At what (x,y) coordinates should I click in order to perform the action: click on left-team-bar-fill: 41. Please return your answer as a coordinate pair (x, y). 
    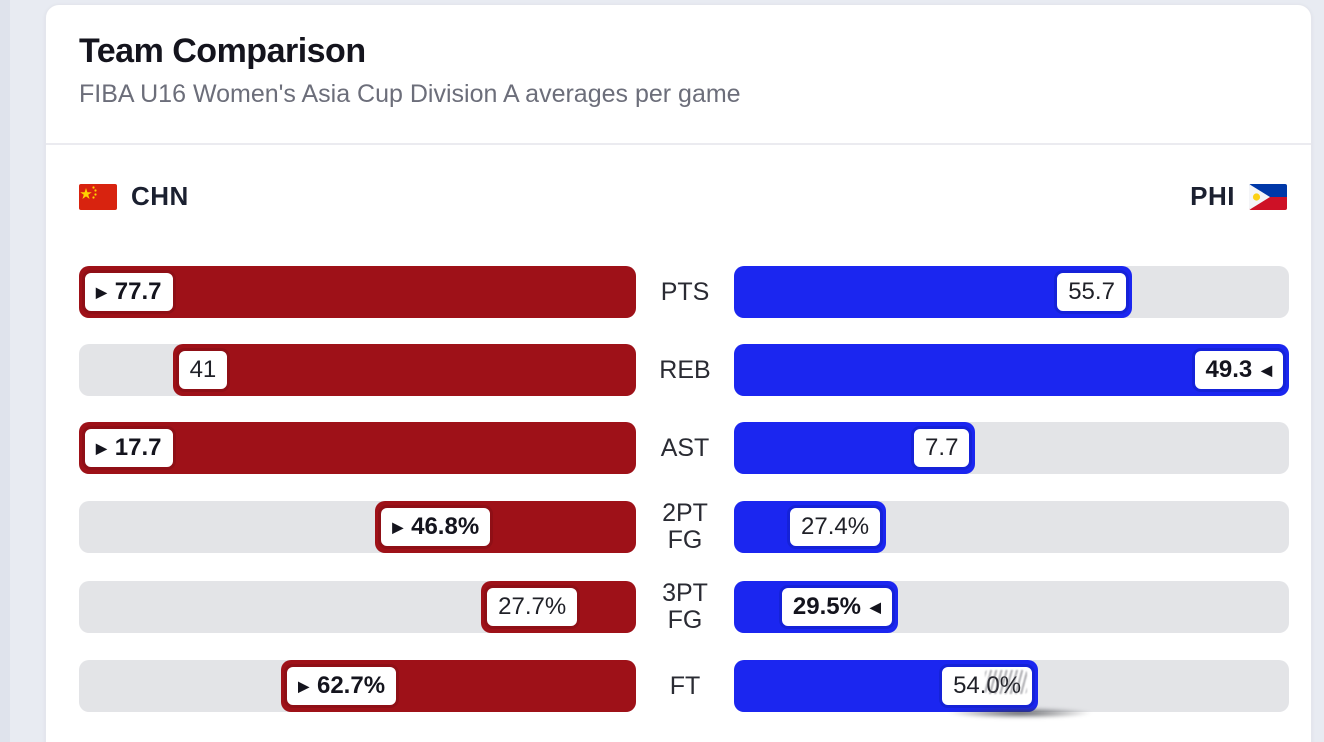
    Looking at the image, I should click on (404, 370).